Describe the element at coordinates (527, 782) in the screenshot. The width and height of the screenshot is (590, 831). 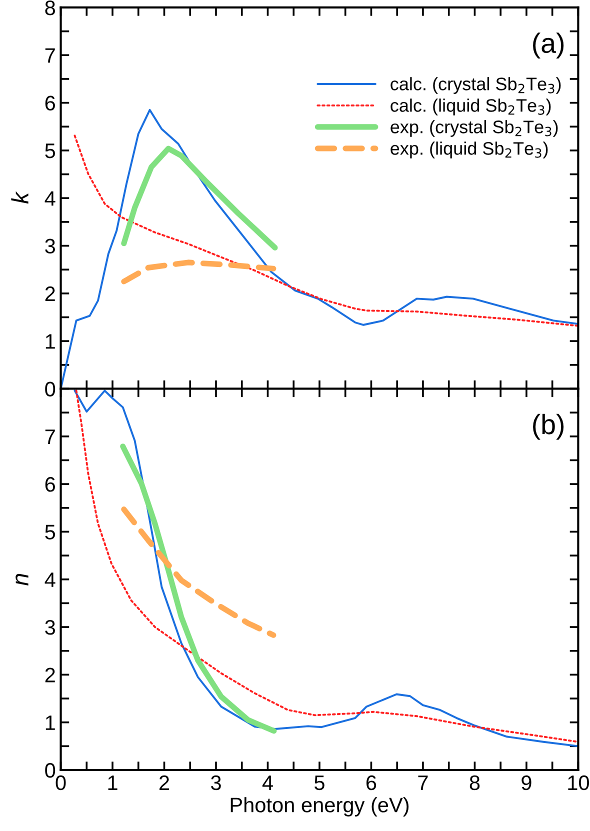
I see `x-tick-label: 9` at that location.